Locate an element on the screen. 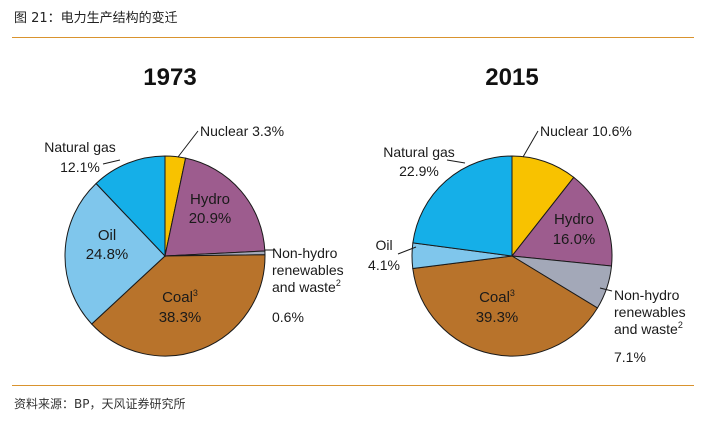 The width and height of the screenshot is (710, 421). slice-value-coal: 38.3% is located at coordinates (180, 317).